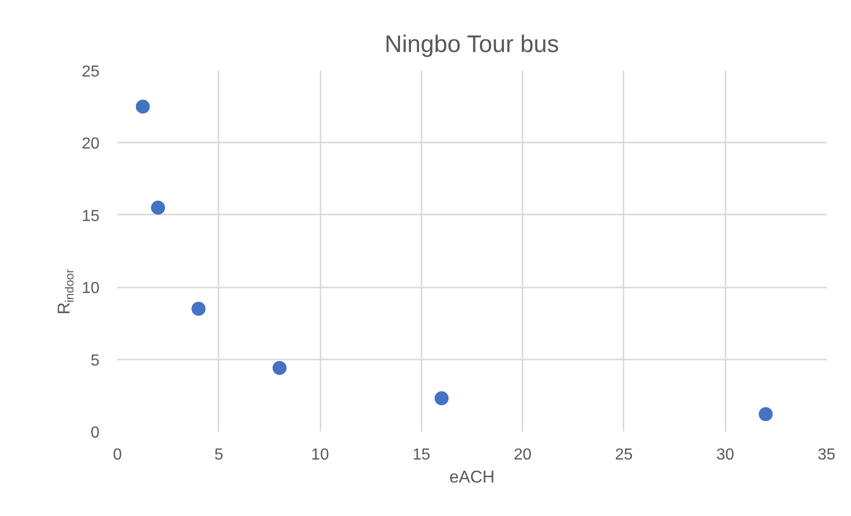 This screenshot has height=516, width=851. What do you see at coordinates (471, 44) in the screenshot?
I see `chart-title: Ningbo Tour bus` at bounding box center [471, 44].